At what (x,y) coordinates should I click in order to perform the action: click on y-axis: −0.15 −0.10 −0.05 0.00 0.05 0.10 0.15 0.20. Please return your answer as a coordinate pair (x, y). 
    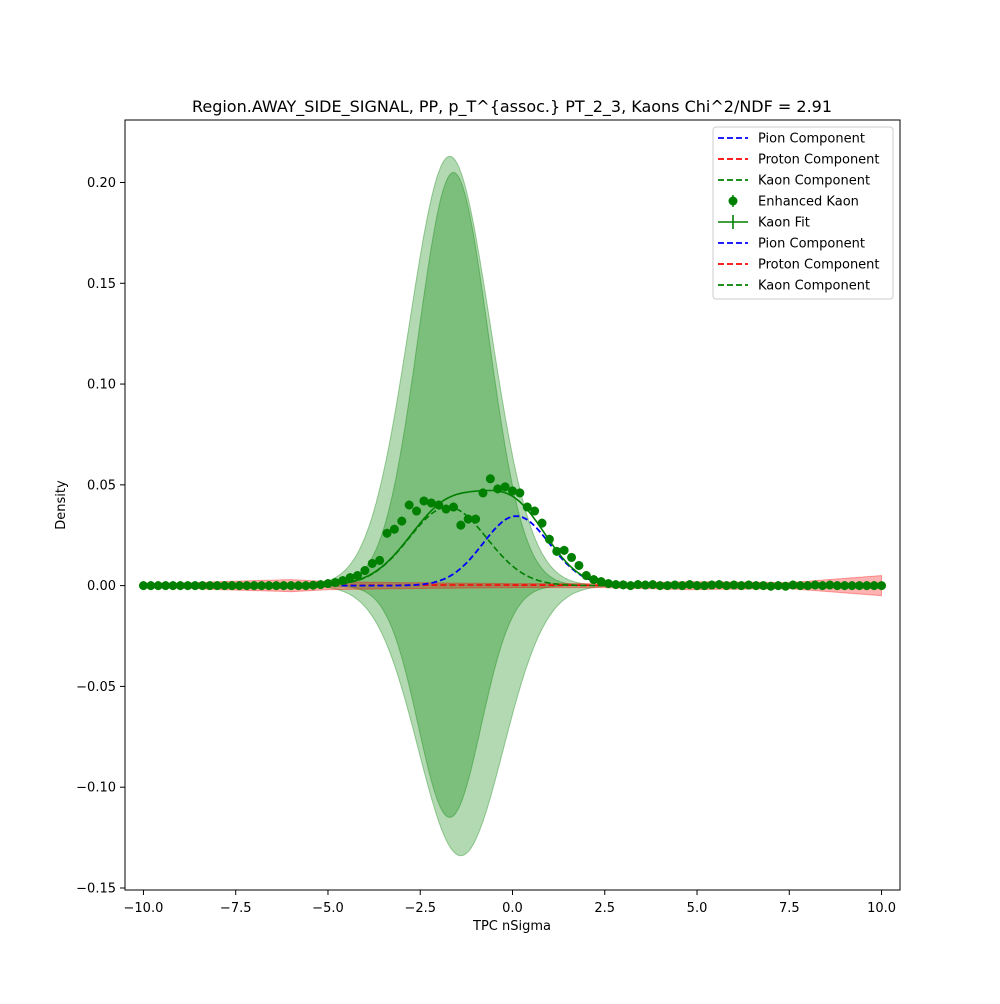
    Looking at the image, I should click on (100, 536).